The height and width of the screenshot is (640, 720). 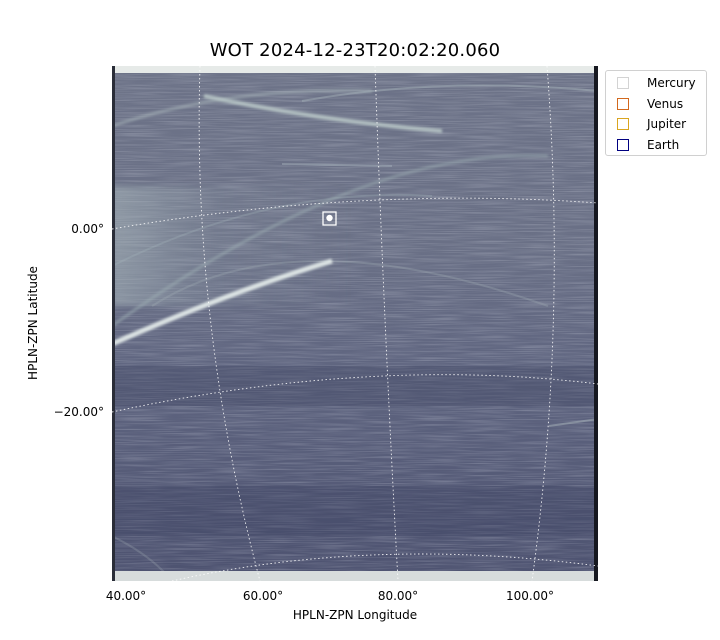 I want to click on plot-title: WOT 2024-12-23T20:02:20.060, so click(x=355, y=50).